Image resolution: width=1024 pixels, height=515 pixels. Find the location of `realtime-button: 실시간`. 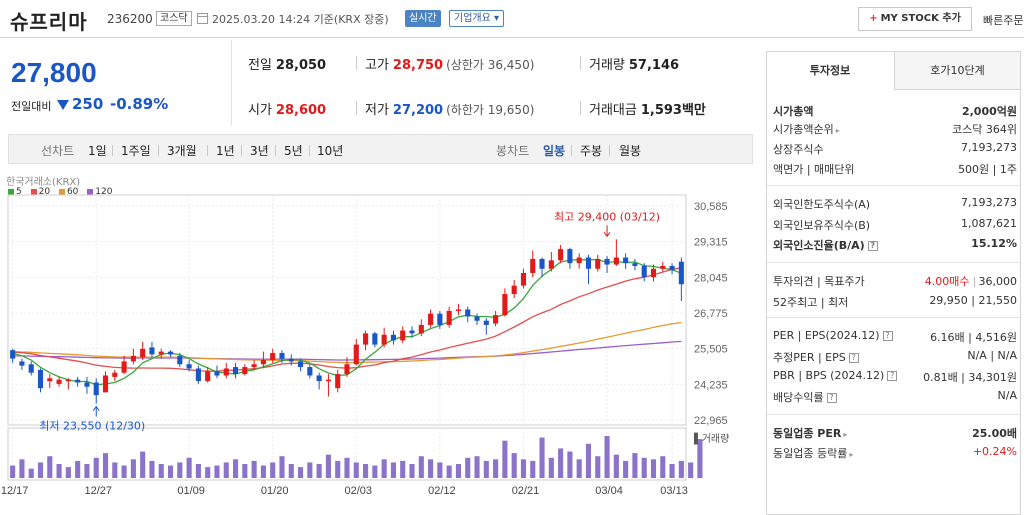

realtime-button: 실시간 is located at coordinates (423, 18).